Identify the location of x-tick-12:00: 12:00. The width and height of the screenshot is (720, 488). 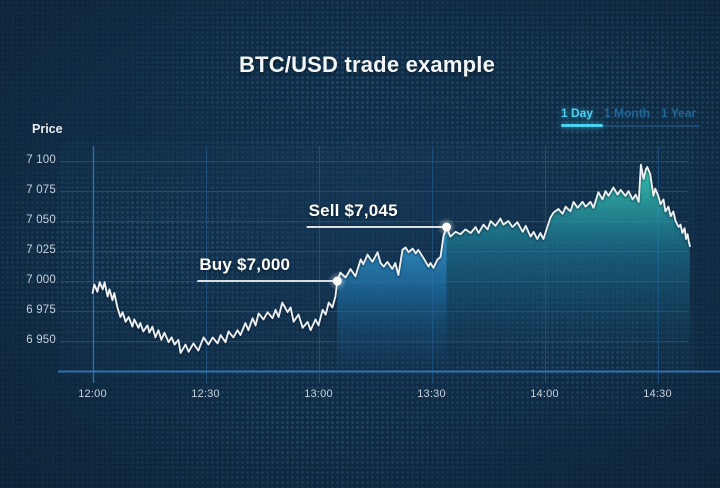
(92, 394).